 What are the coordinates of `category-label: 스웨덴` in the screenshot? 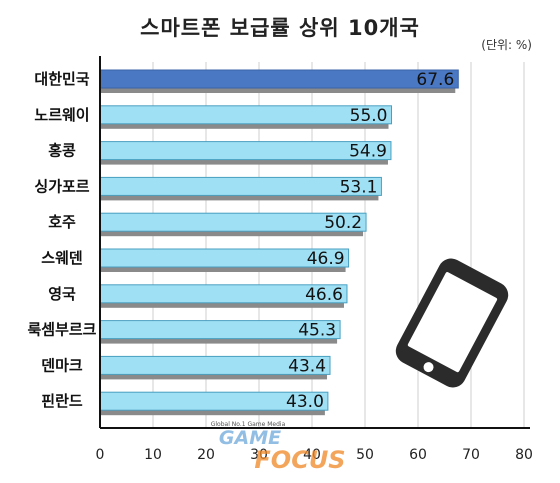 It's located at (61, 258).